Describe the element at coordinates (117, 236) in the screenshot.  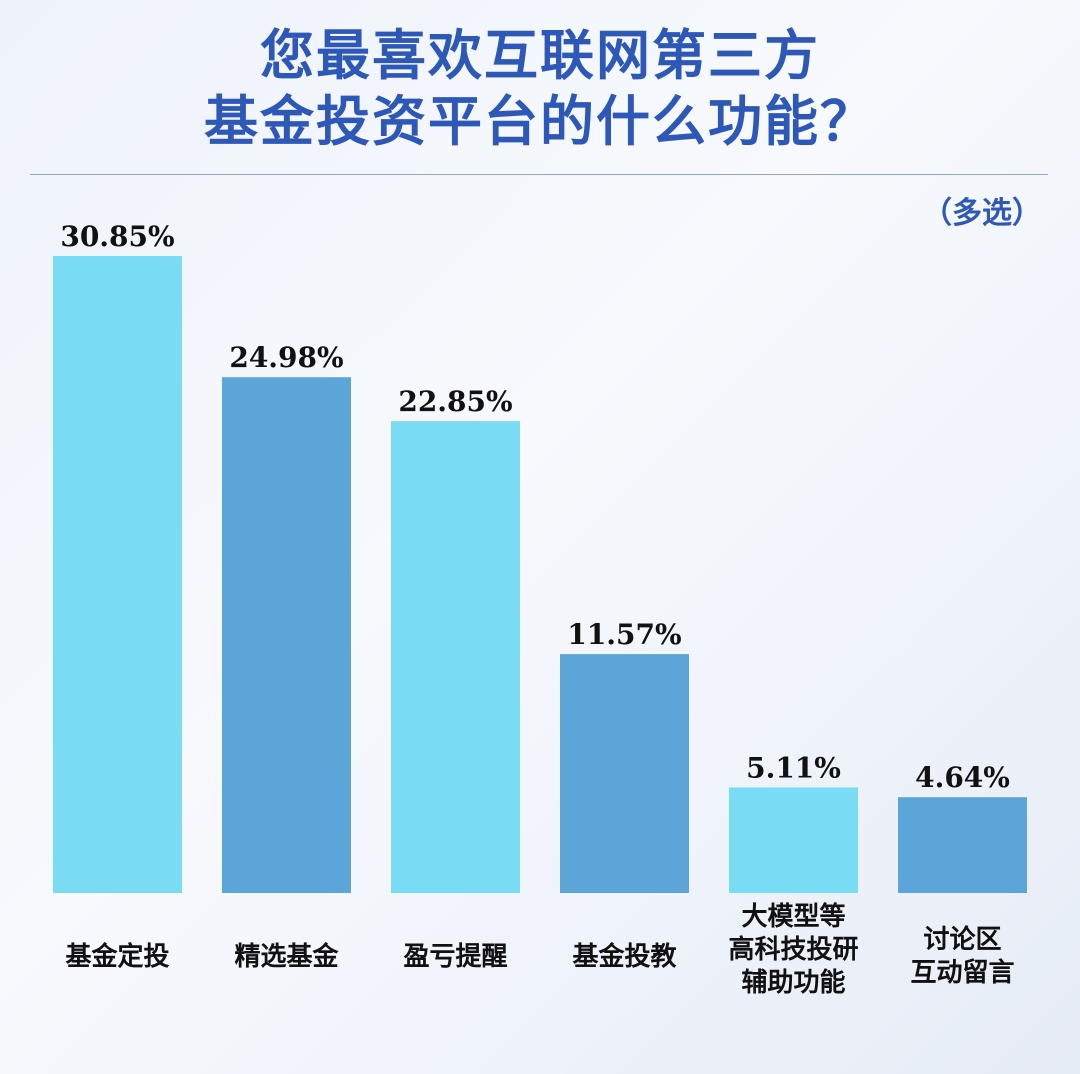
I see `bar-value-label-1: 30.85%` at that location.